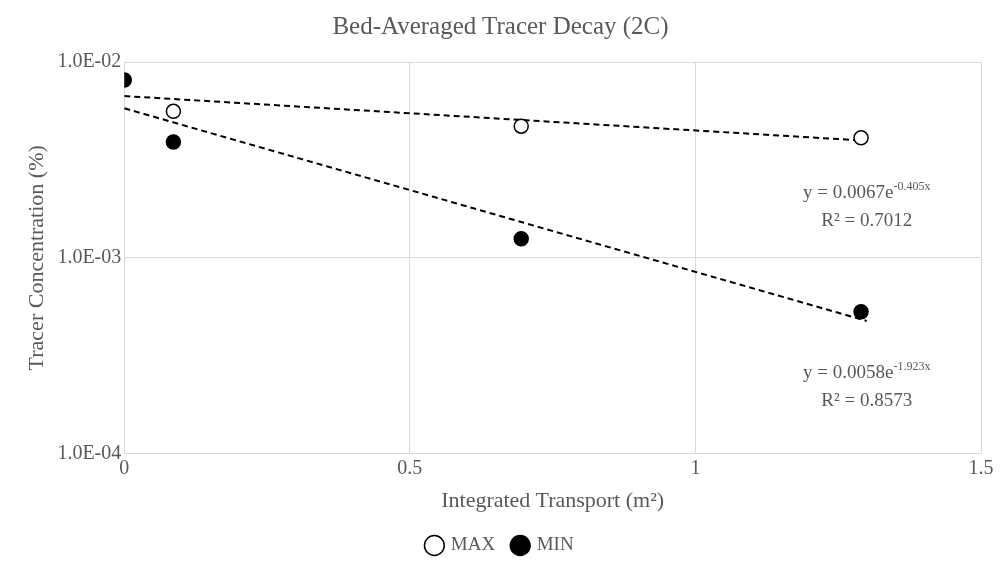 The height and width of the screenshot is (571, 1003). I want to click on x-tick-label: 0.5, so click(410, 466).